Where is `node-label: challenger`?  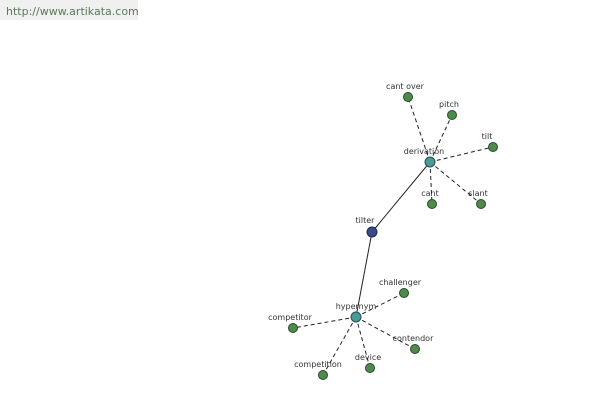
node-label: challenger is located at coordinates (400, 282).